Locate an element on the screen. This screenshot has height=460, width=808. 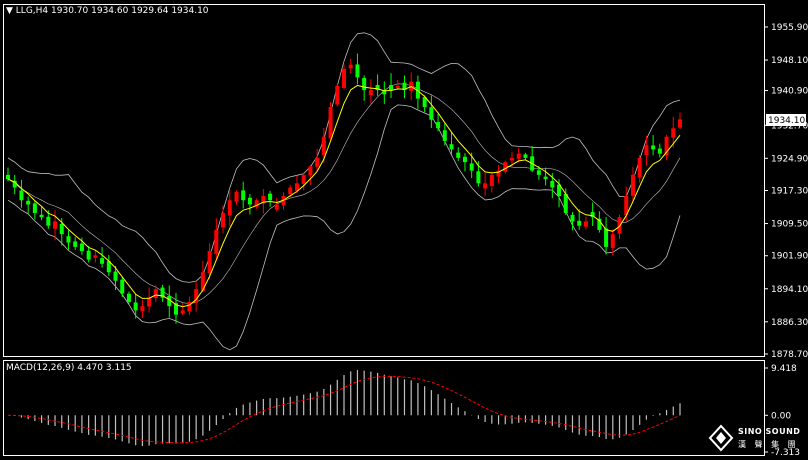
macd-axis: 9.418 0.00 -7.313 is located at coordinates (782, 411).